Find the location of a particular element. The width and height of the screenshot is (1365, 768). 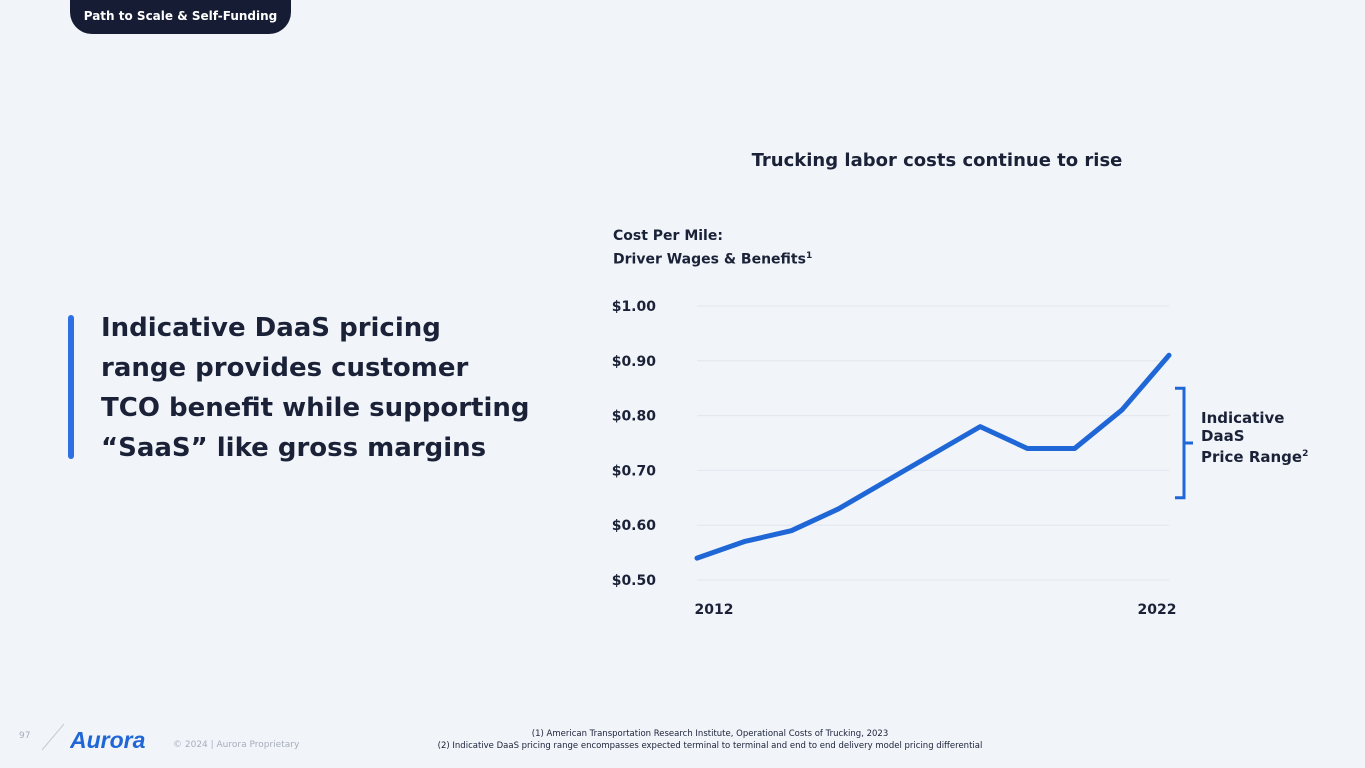

y-tick-label: $0.50 is located at coordinates (634, 581).